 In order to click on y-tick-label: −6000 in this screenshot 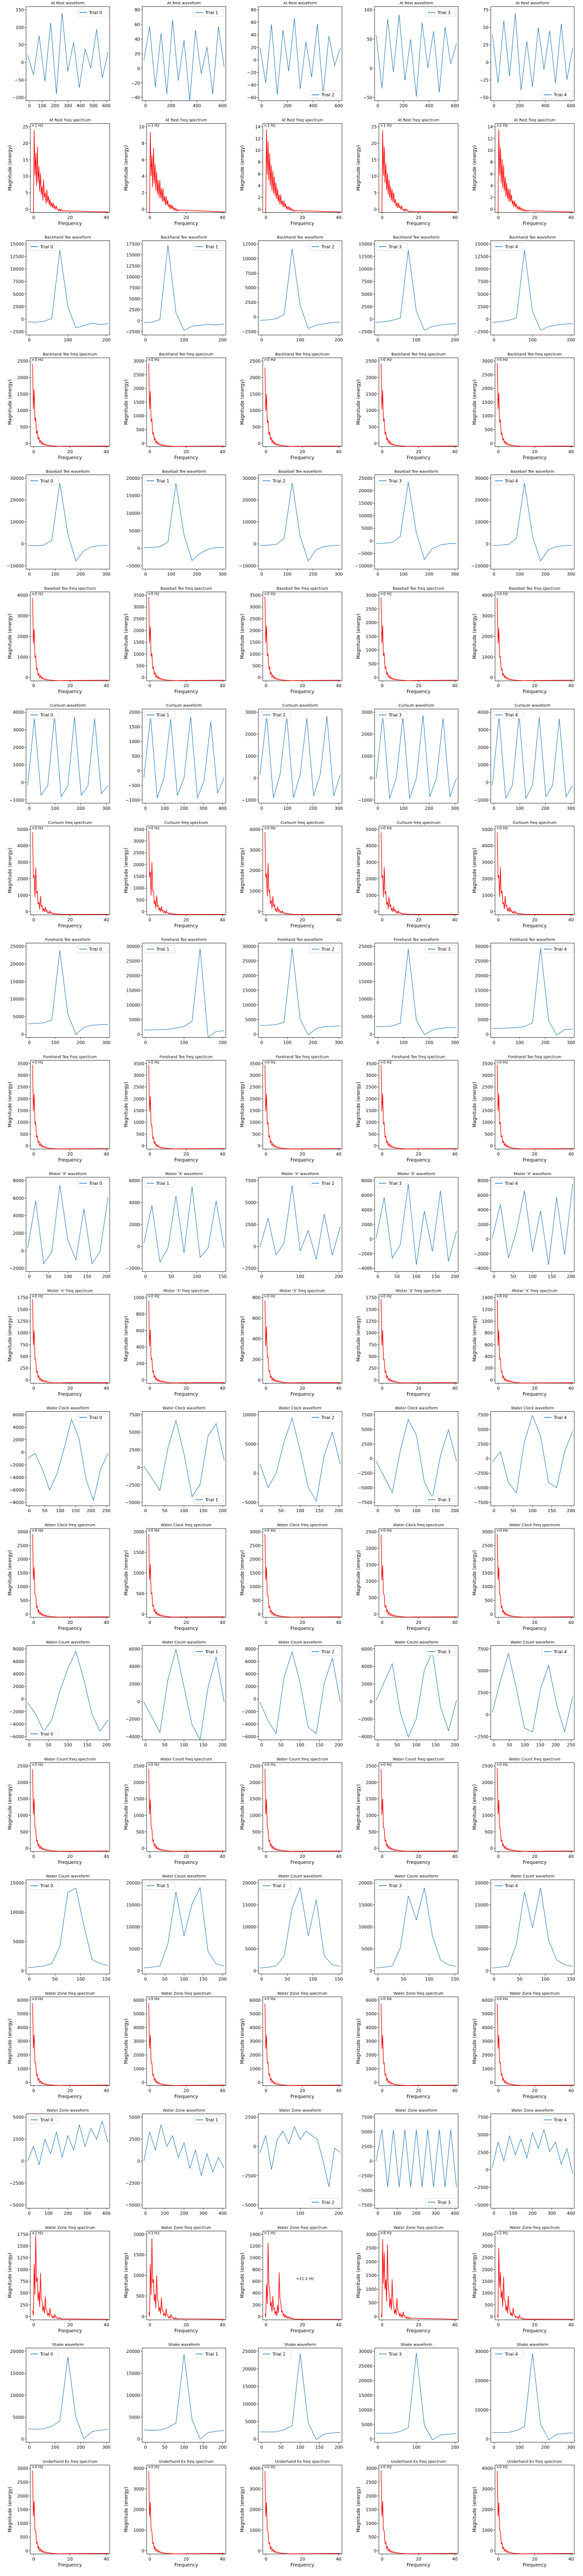, I will do `click(16, 1490)`.